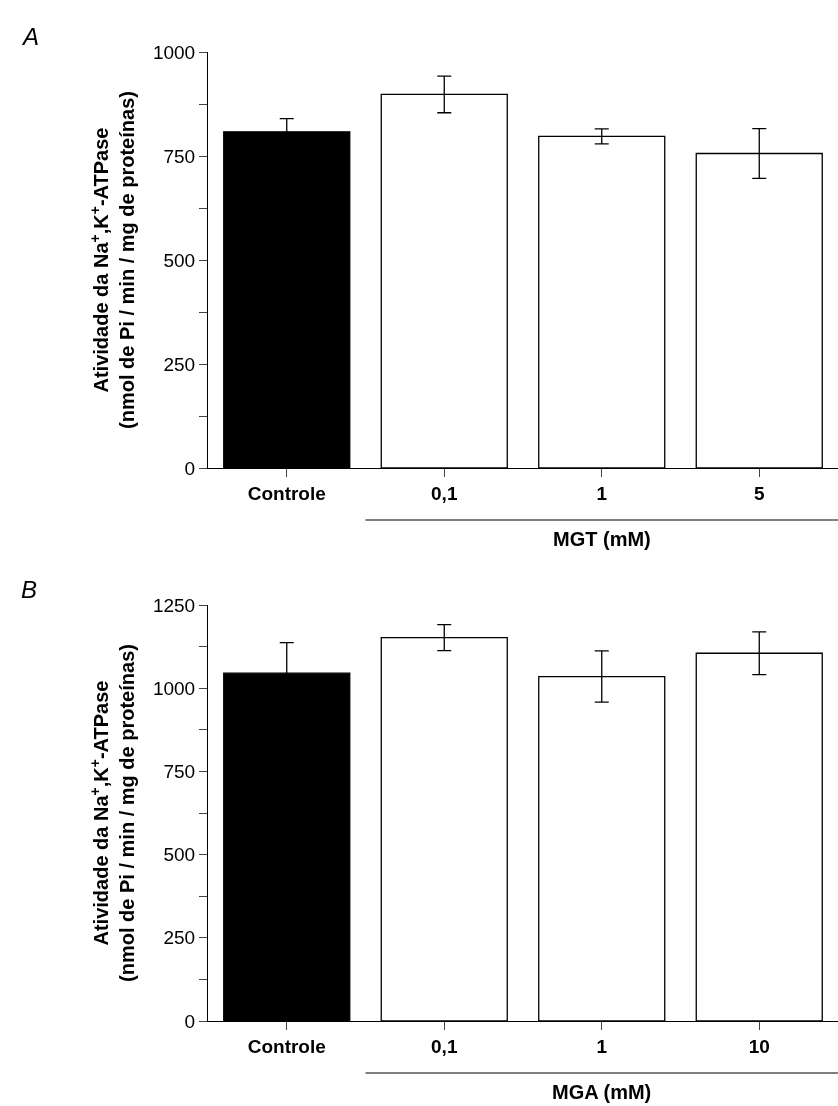 The height and width of the screenshot is (1106, 838). What do you see at coordinates (602, 539) in the screenshot?
I see `x-axis-title: MGT (mM)` at bounding box center [602, 539].